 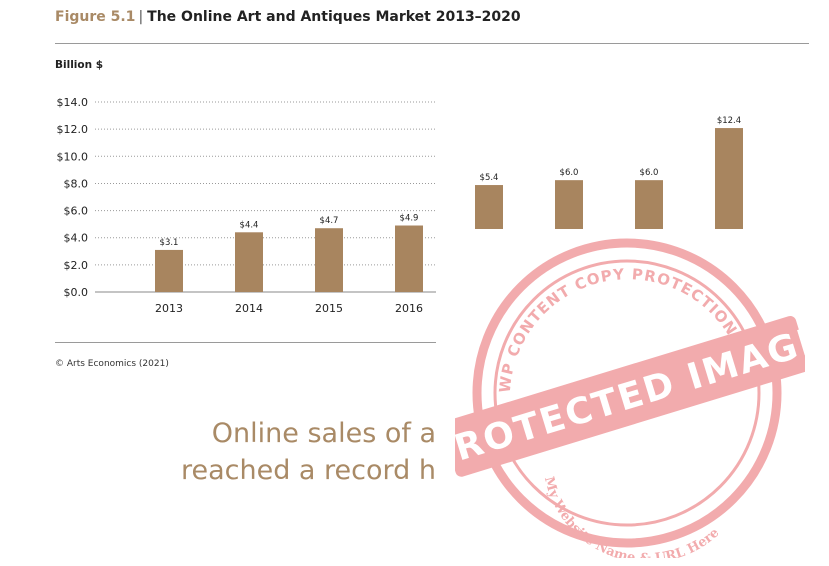 I want to click on figure-number: Figure 5.1, so click(x=95, y=17).